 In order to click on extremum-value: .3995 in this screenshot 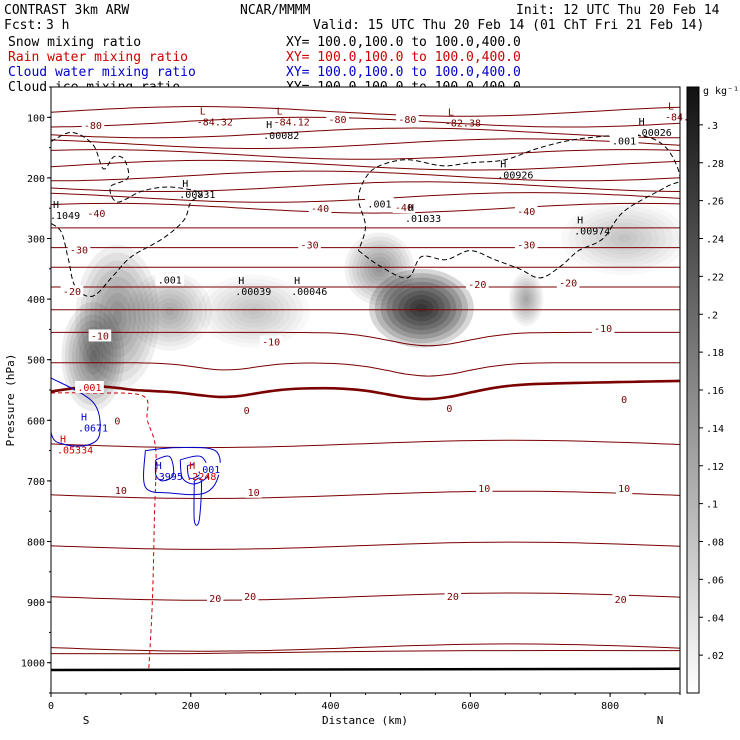, I will do `click(168, 477)`.